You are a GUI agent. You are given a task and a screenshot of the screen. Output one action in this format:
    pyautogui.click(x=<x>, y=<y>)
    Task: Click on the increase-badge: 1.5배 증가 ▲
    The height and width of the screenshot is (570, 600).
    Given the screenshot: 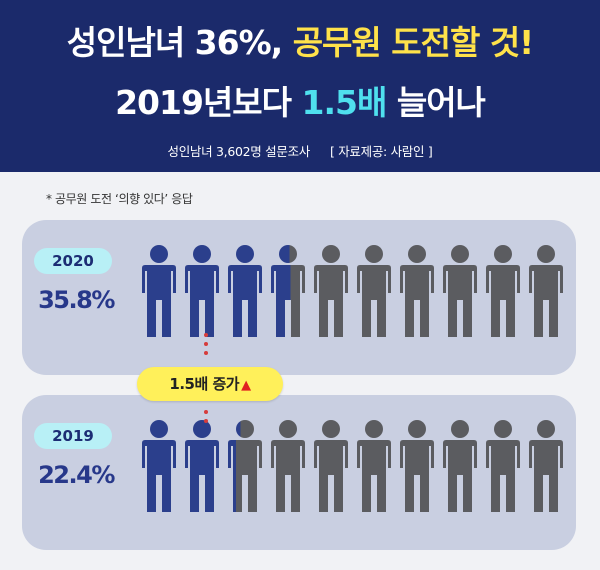 What is the action you would take?
    pyautogui.click(x=210, y=384)
    